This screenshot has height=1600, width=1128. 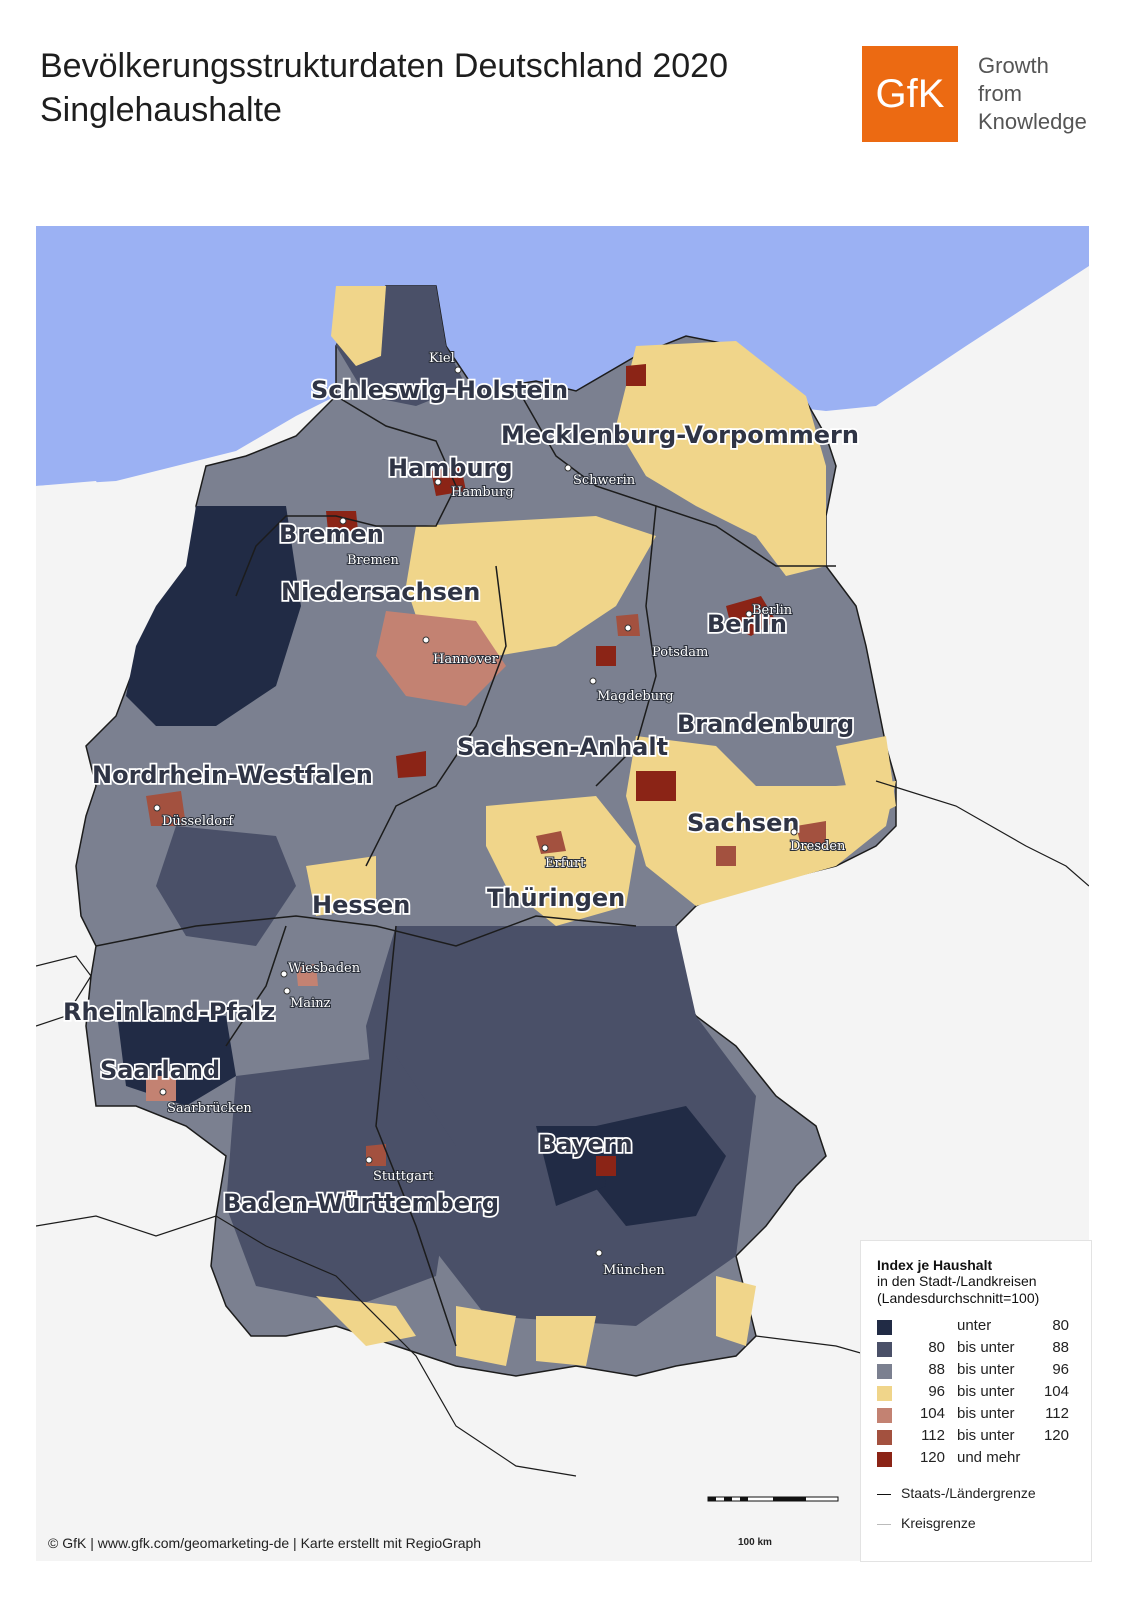 I want to click on legend-line-state-border, so click(x=884, y=1494).